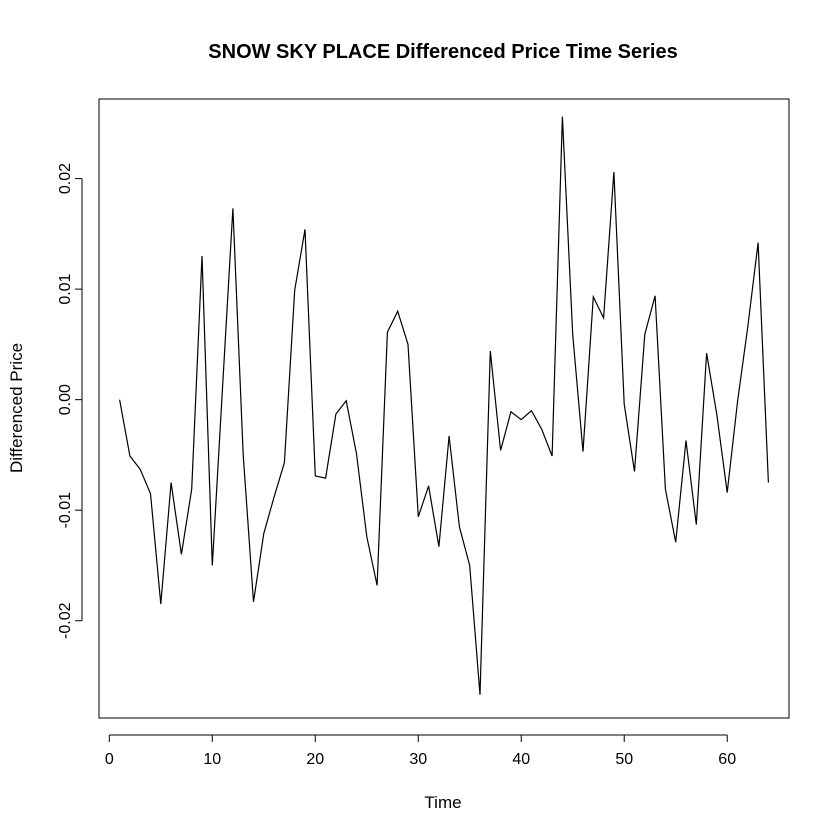  Describe the element at coordinates (315, 759) in the screenshot. I see `x-tick-label: 20` at that location.